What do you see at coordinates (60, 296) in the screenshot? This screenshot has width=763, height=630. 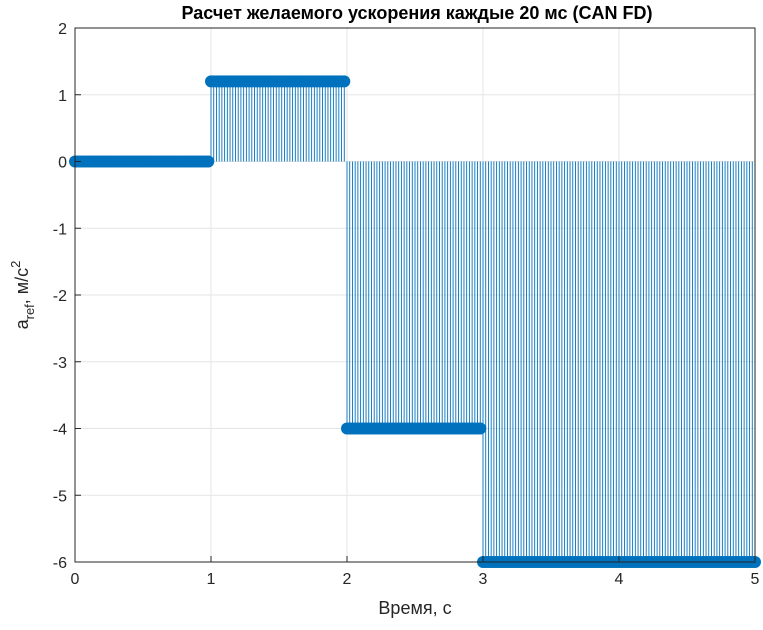 I see `y-tick-label: -2` at bounding box center [60, 296].